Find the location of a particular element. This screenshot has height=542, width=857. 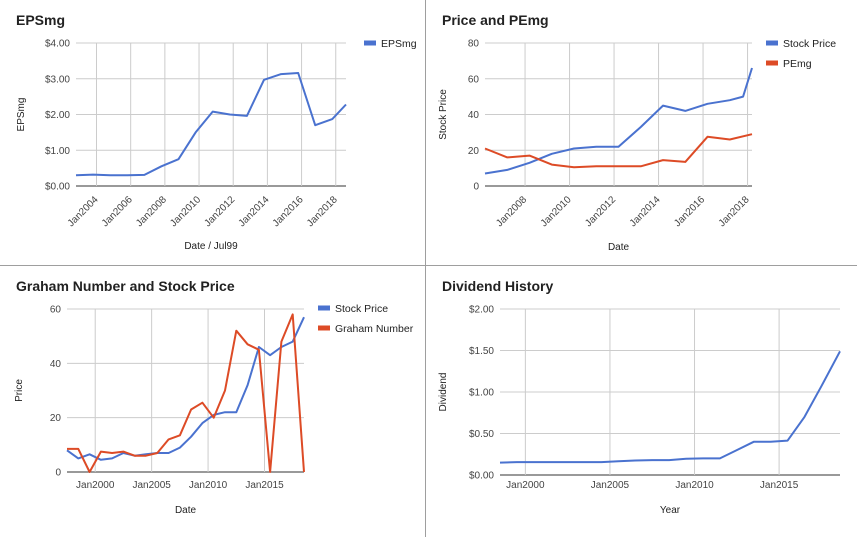

y-axis-label: Price is located at coordinates (19, 390).